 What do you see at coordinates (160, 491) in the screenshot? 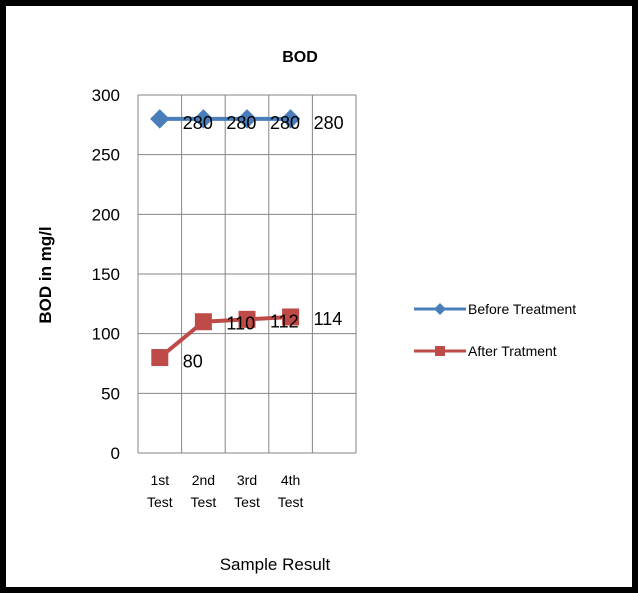
I see `x-tick-label: 1st Test` at bounding box center [160, 491].